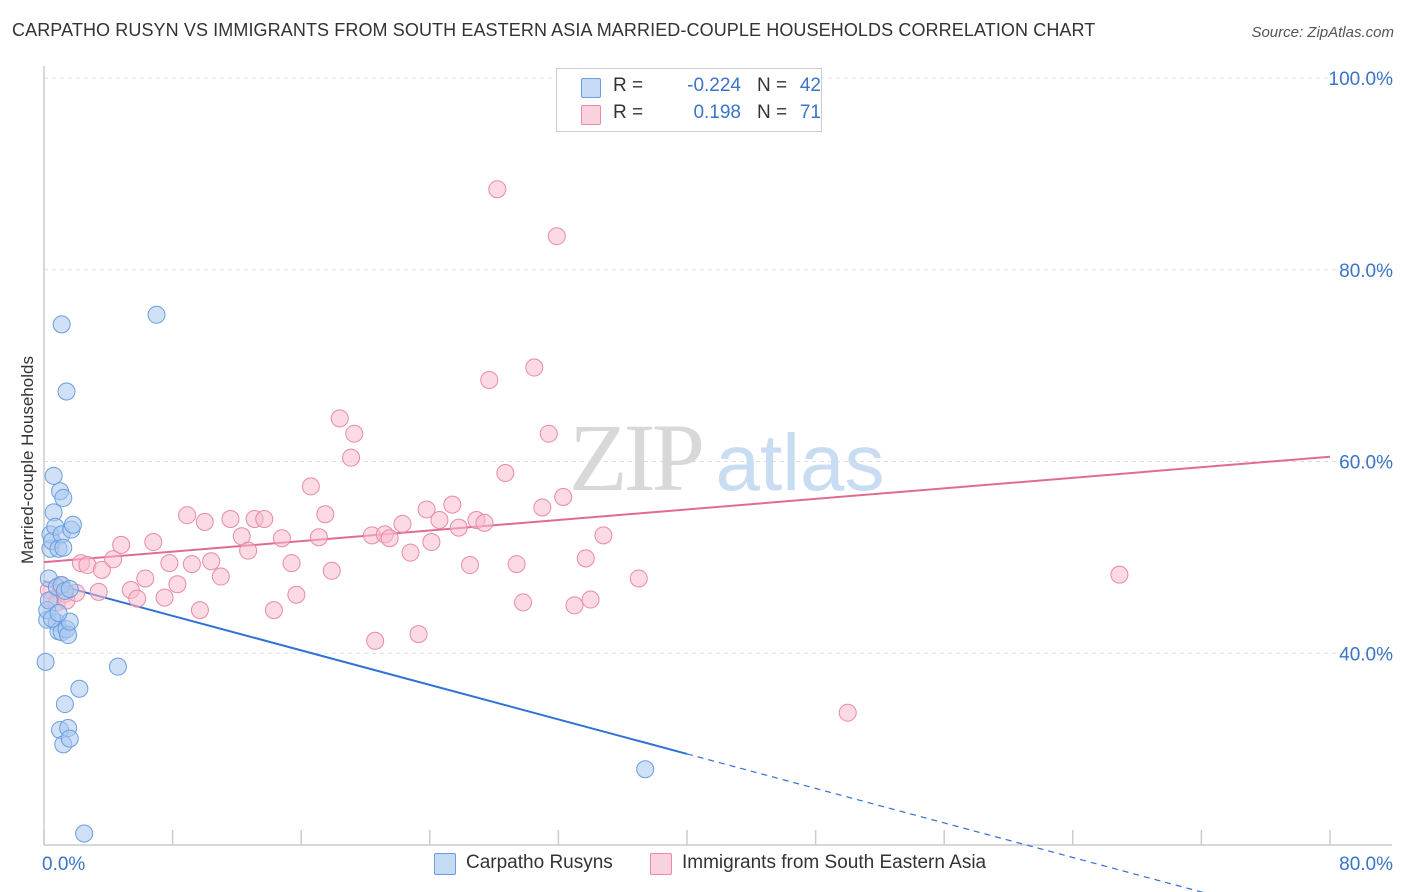  I want to click on correlation-legend: R = -0.224 N = 42 R = 0.198 N = 71, so click(689, 100).